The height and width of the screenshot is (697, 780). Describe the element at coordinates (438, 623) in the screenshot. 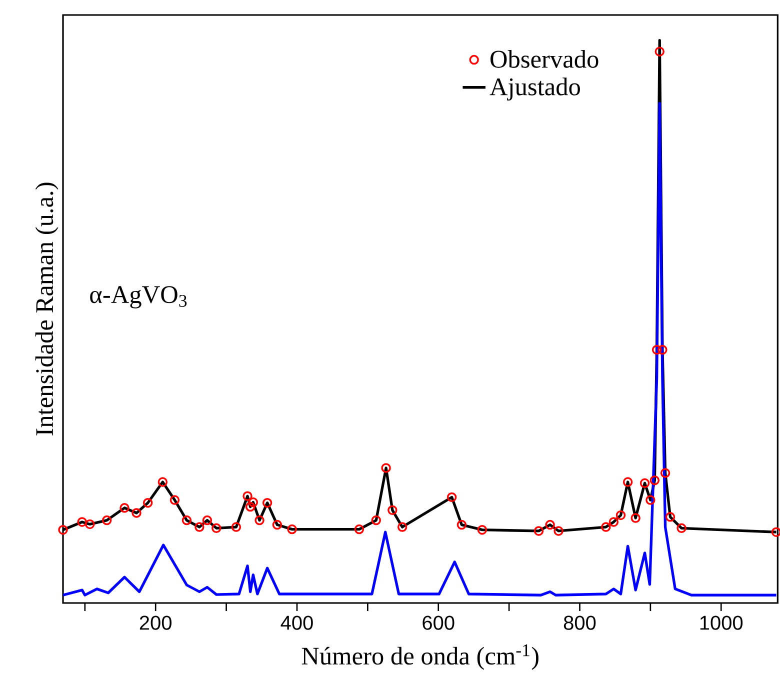

I see `x-tick-label: 600` at that location.